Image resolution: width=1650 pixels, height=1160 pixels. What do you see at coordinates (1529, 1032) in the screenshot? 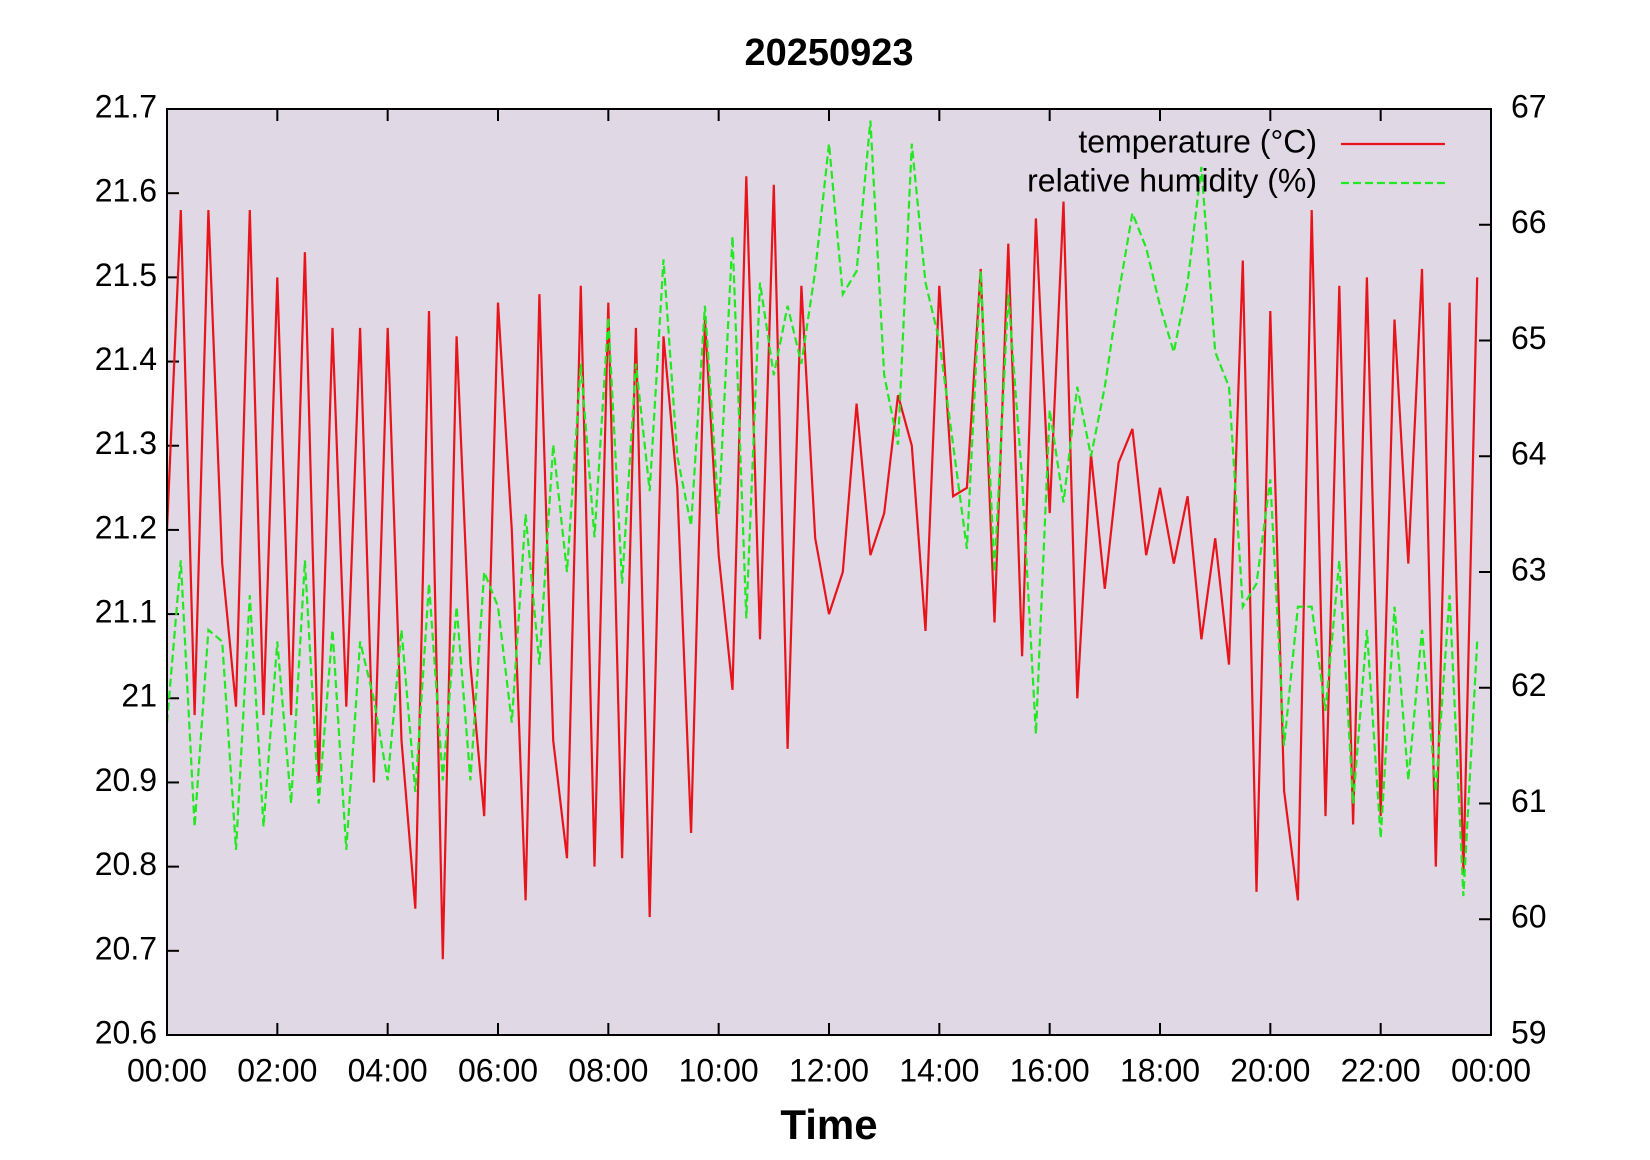
I see `y2-tick-label: 59` at bounding box center [1529, 1032].